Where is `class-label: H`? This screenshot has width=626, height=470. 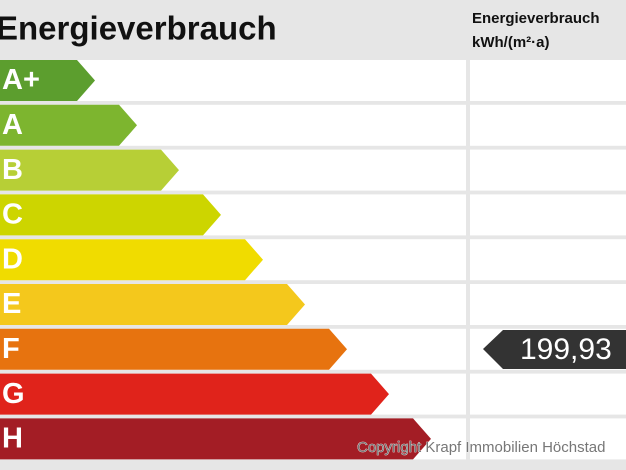
class-label: H is located at coordinates (12, 439).